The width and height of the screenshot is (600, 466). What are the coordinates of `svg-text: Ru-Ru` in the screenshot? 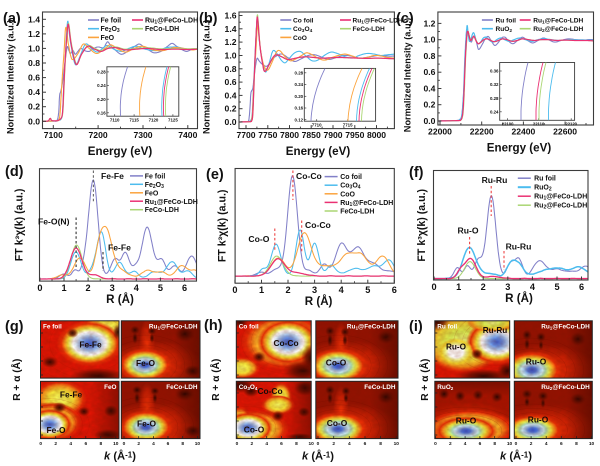 It's located at (495, 180).